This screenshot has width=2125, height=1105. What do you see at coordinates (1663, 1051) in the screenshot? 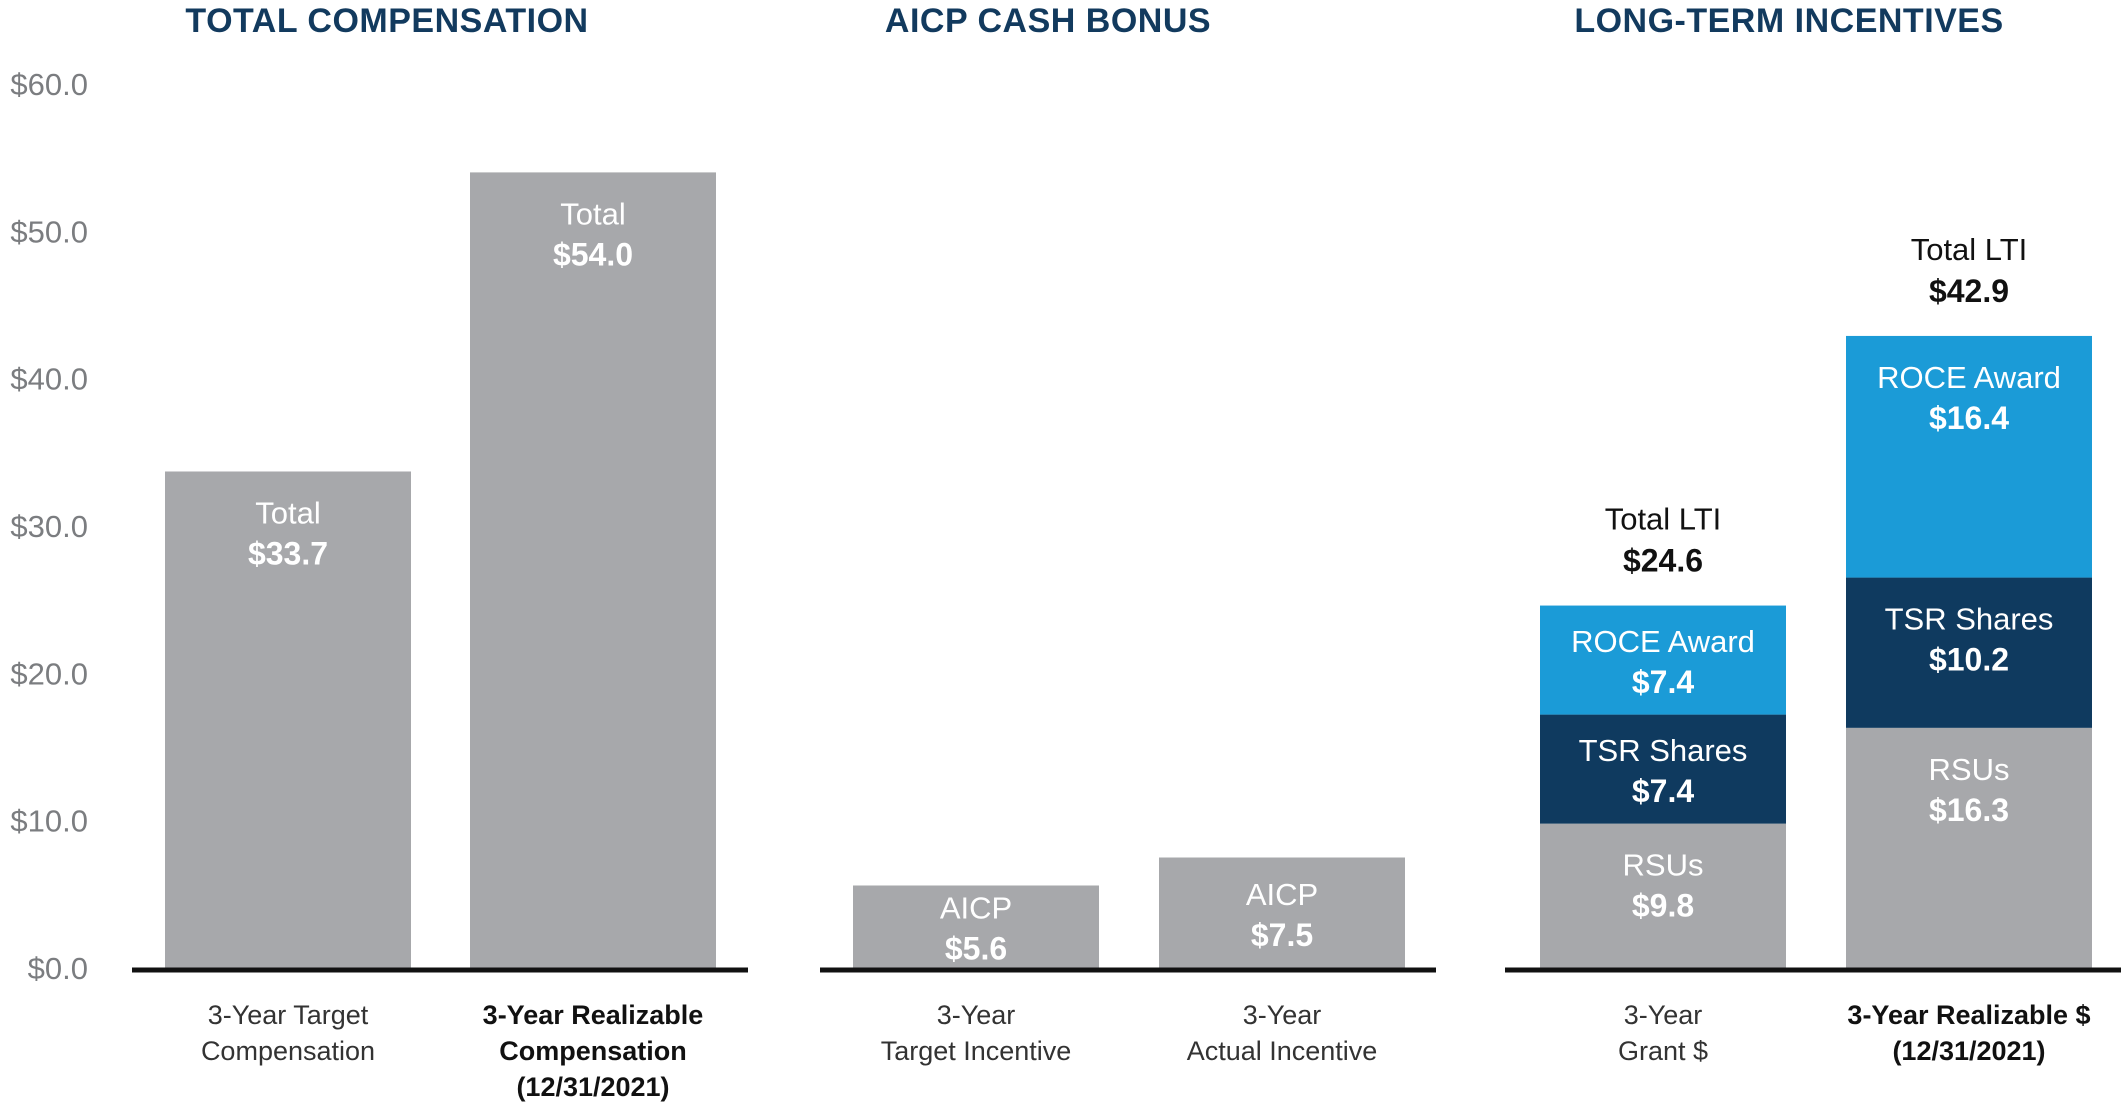
I see `x-category-label: Grant $` at bounding box center [1663, 1051].